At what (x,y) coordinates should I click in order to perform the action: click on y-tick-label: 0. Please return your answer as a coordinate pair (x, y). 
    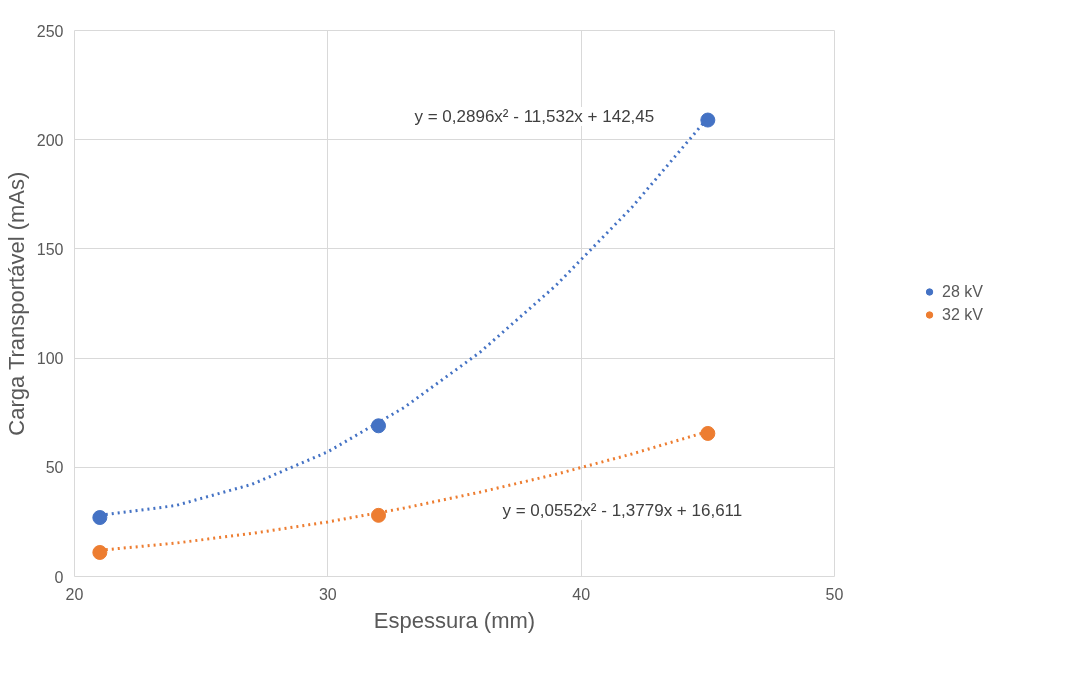
    Looking at the image, I should click on (59, 577).